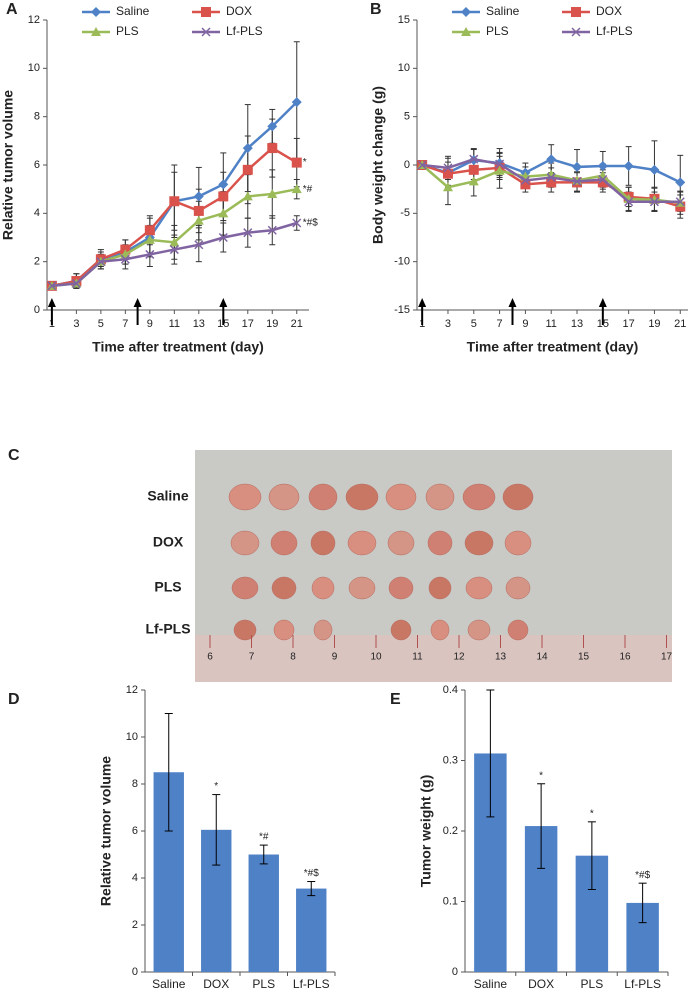 This screenshot has width=694, height=993. Describe the element at coordinates (37, 213) in the screenshot. I see `y-tick-label: 4` at that location.